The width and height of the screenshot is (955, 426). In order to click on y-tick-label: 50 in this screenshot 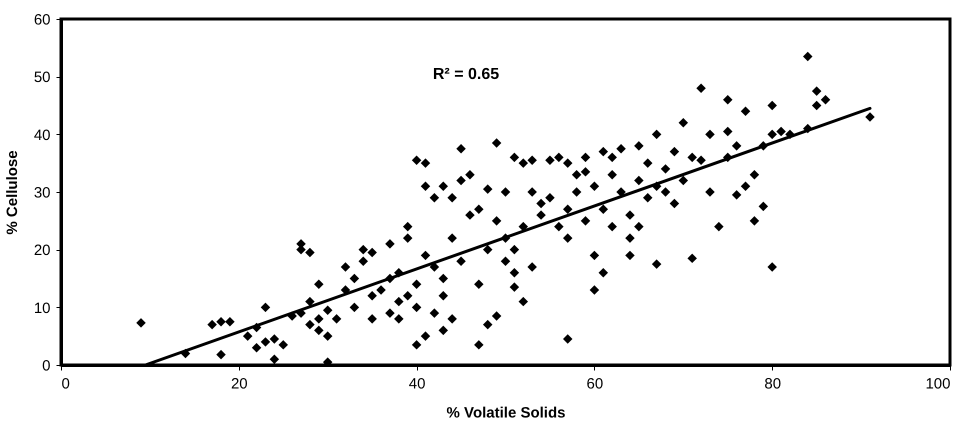, I will do `click(42, 77)`.